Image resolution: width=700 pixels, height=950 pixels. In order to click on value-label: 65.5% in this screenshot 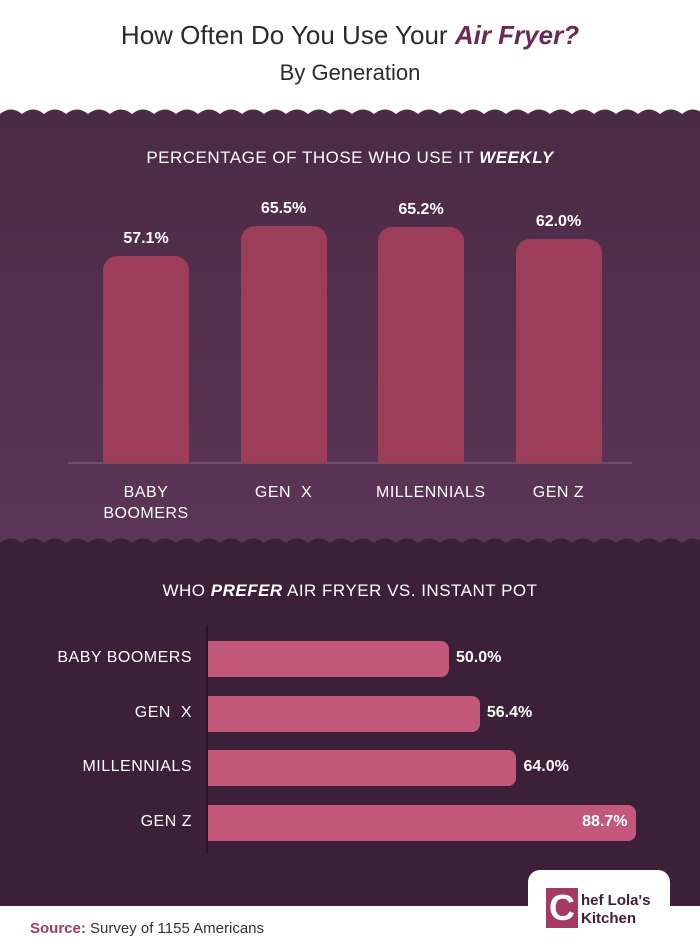, I will do `click(283, 208)`.